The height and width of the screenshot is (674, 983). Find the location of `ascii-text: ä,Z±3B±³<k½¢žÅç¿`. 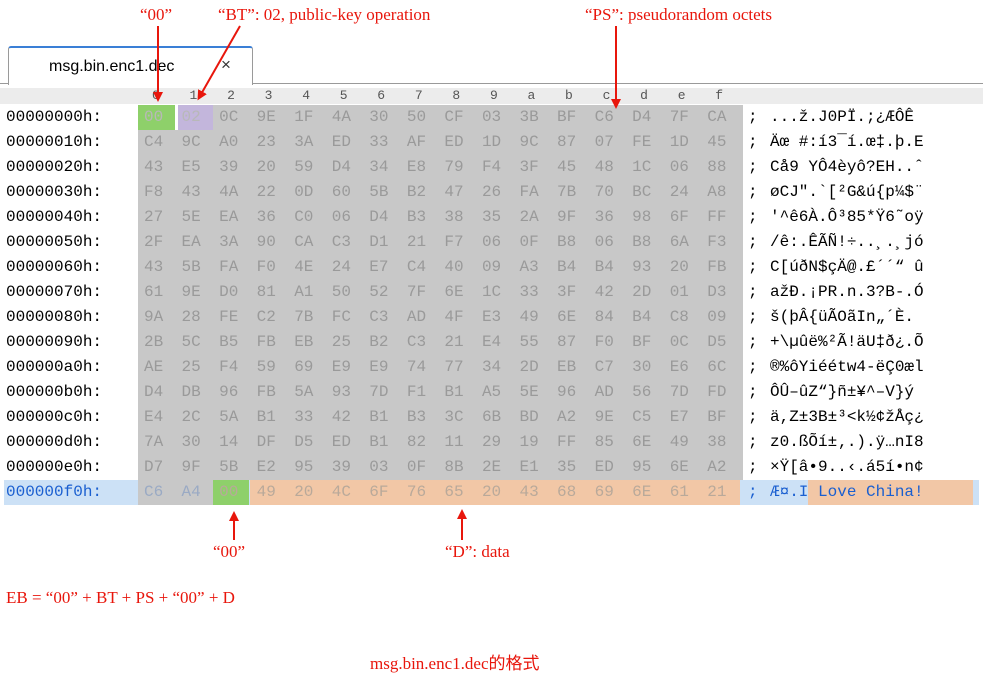

ascii-text: ä,Z±3B±³<k½¢žÅç¿ is located at coordinates (847, 417).